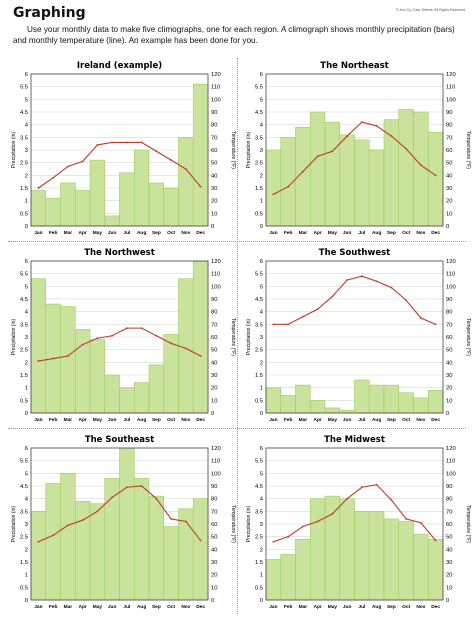 The width and height of the screenshot is (474, 617). What do you see at coordinates (451, 449) in the screenshot?
I see `y2-tick-label: 120` at bounding box center [451, 449].